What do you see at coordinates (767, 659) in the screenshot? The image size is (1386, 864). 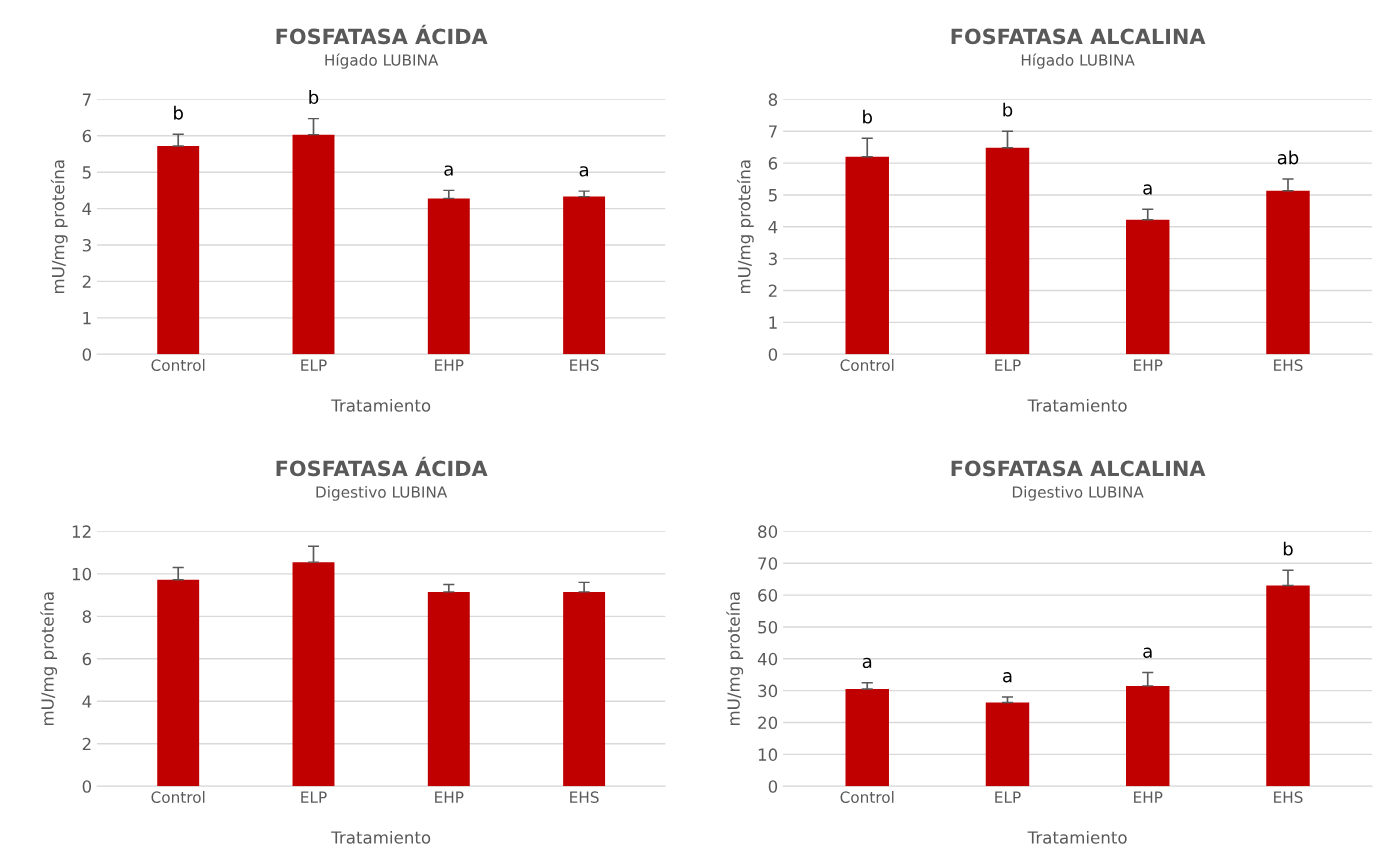 I see `y-tick-label: 40` at bounding box center [767, 659].